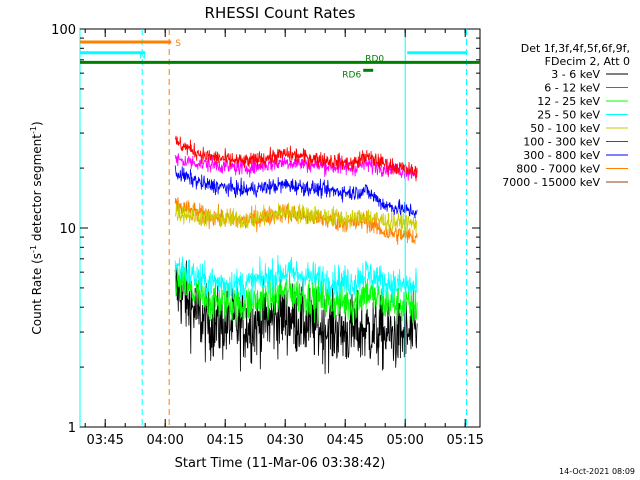 The image size is (640, 480). What do you see at coordinates (351, 75) in the screenshot?
I see `flag-label: RD6` at bounding box center [351, 75].